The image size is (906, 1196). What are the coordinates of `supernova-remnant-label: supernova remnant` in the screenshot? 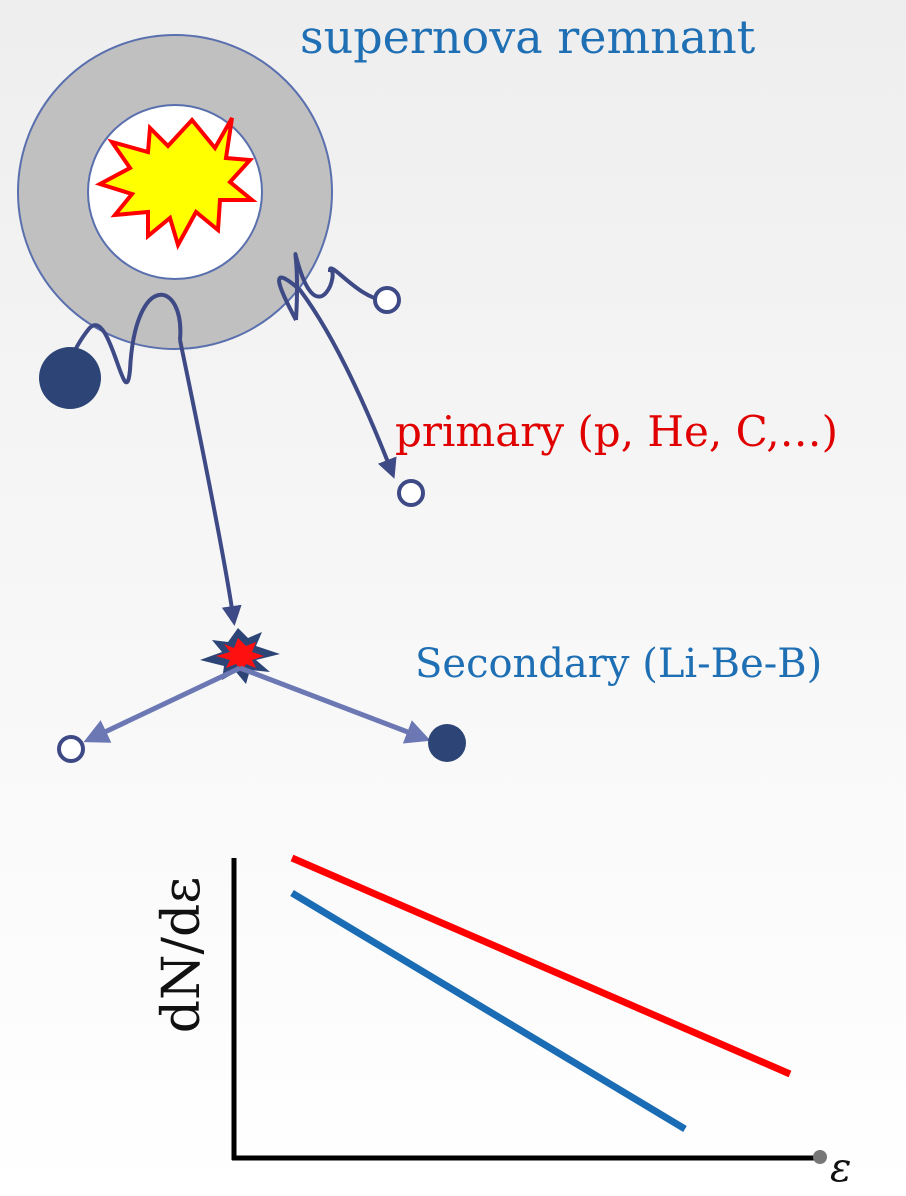 It's located at (528, 37).